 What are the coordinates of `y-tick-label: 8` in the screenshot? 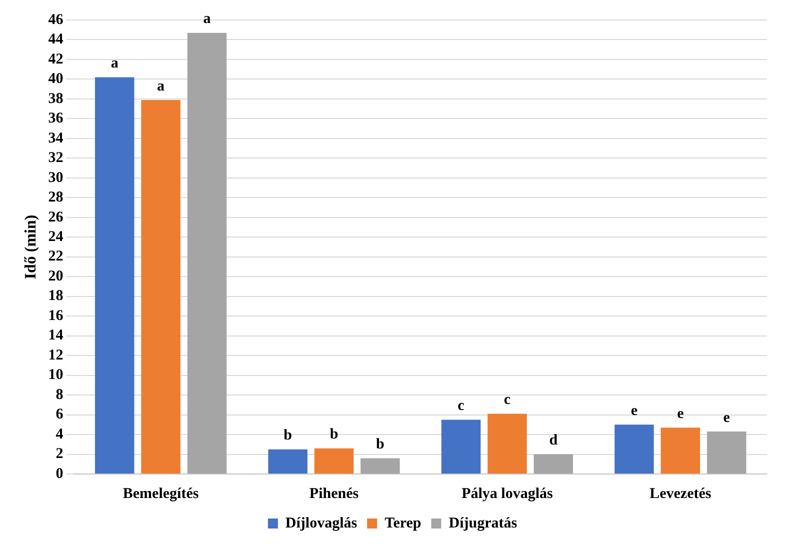 It's located at (60, 394).